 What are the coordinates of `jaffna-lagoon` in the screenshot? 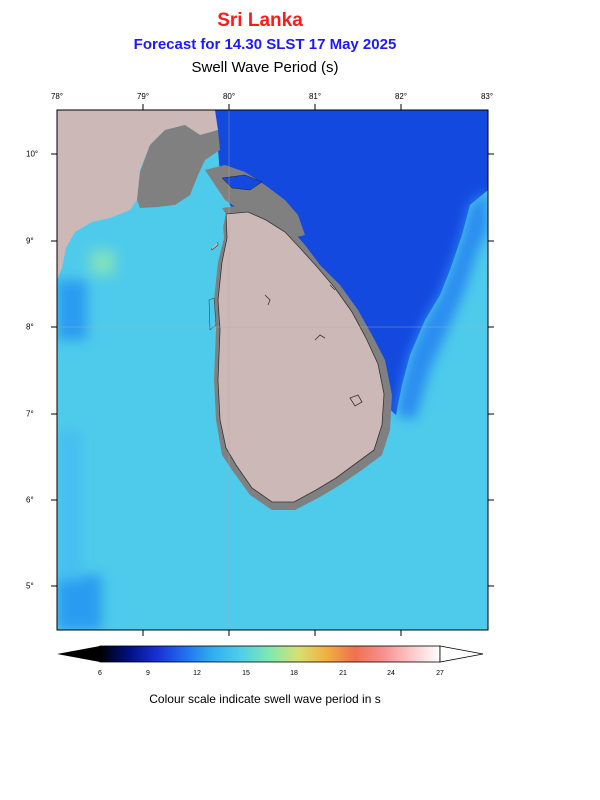 It's located at (242, 182).